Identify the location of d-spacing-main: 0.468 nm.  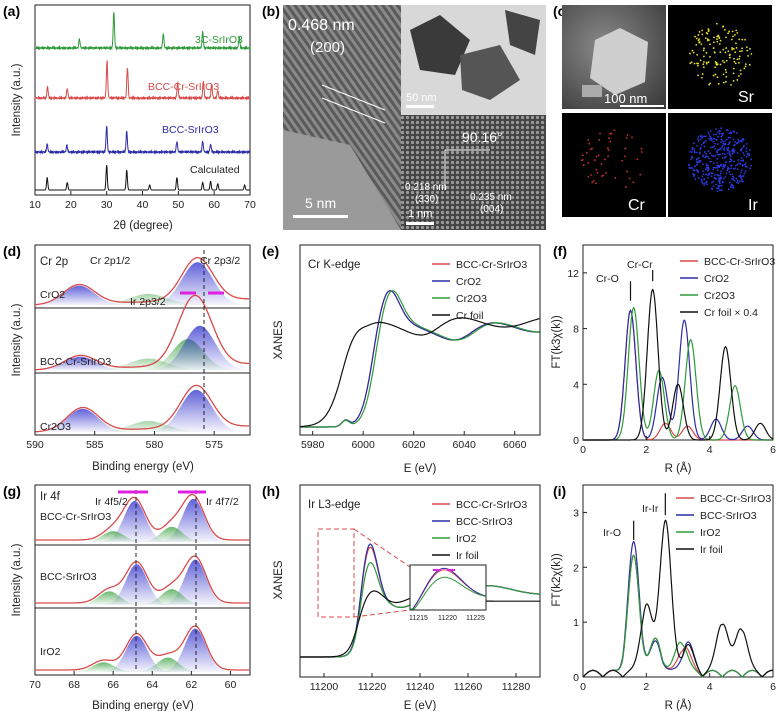
(321, 25).